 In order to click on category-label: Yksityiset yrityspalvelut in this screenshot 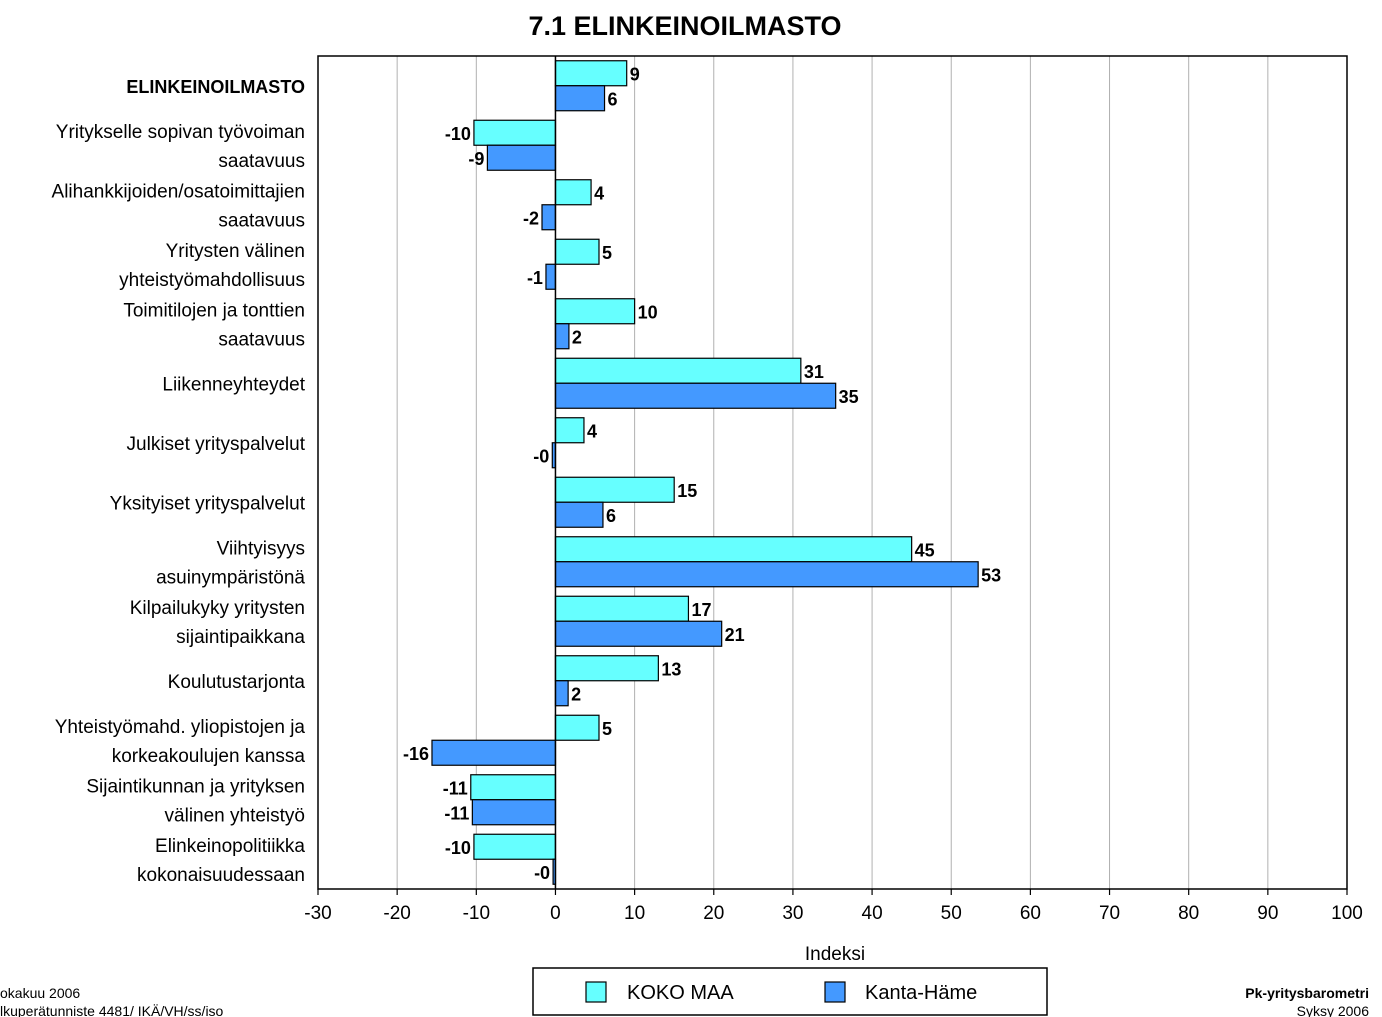, I will do `click(208, 503)`.